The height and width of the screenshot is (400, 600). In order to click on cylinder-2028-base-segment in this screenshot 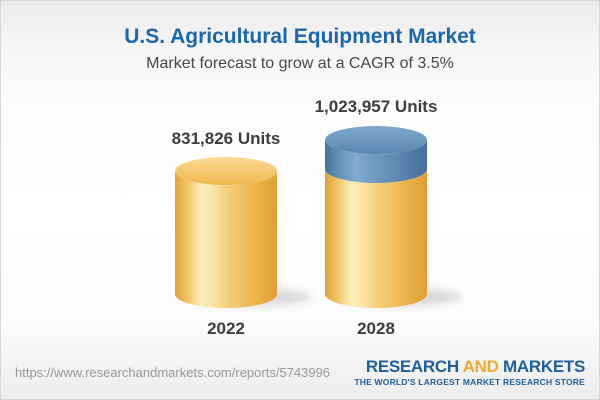, I will do `click(376, 238)`.